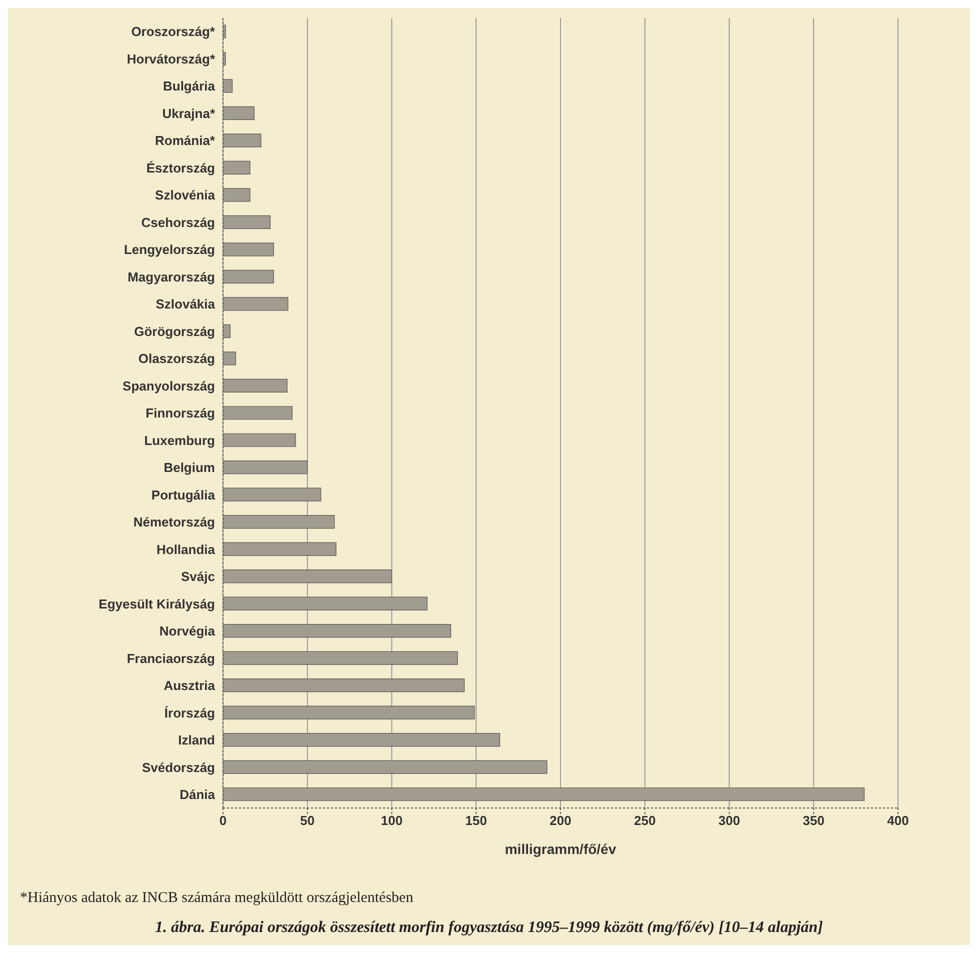 Image resolution: width=978 pixels, height=976 pixels. I want to click on y-tick-label: Bulgária, so click(189, 86).